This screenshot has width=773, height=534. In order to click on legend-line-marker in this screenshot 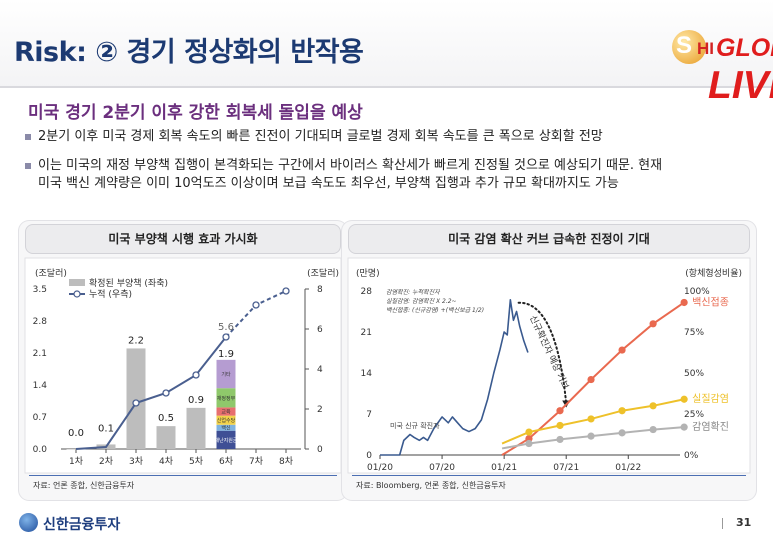, I will do `click(77, 294)`.